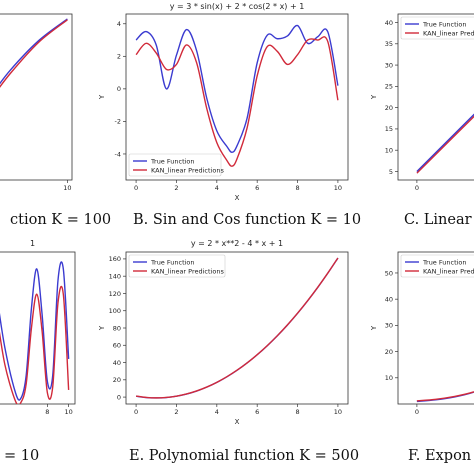 The image size is (474, 474). I want to click on y-tick-label: 35, so click(389, 44).